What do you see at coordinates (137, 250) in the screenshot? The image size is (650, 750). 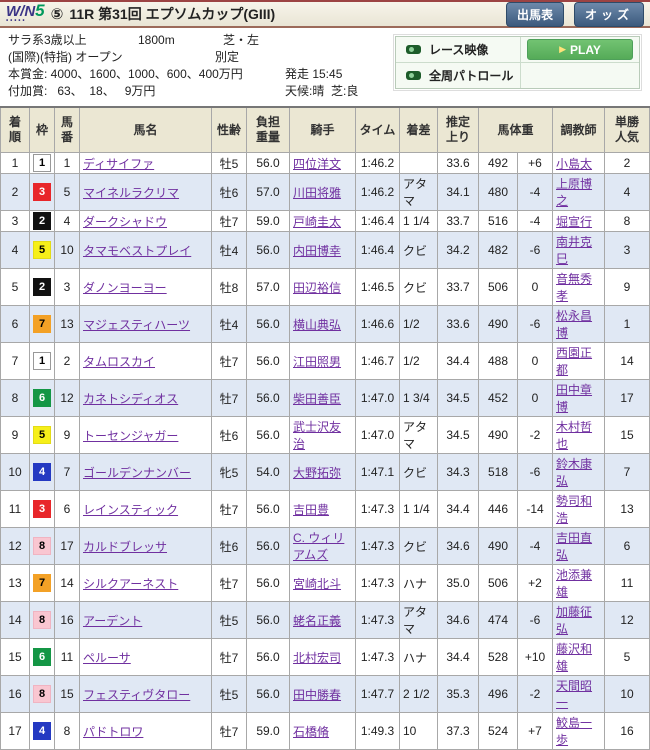 I see `horse-name-link: タマモベストプレイ` at bounding box center [137, 250].